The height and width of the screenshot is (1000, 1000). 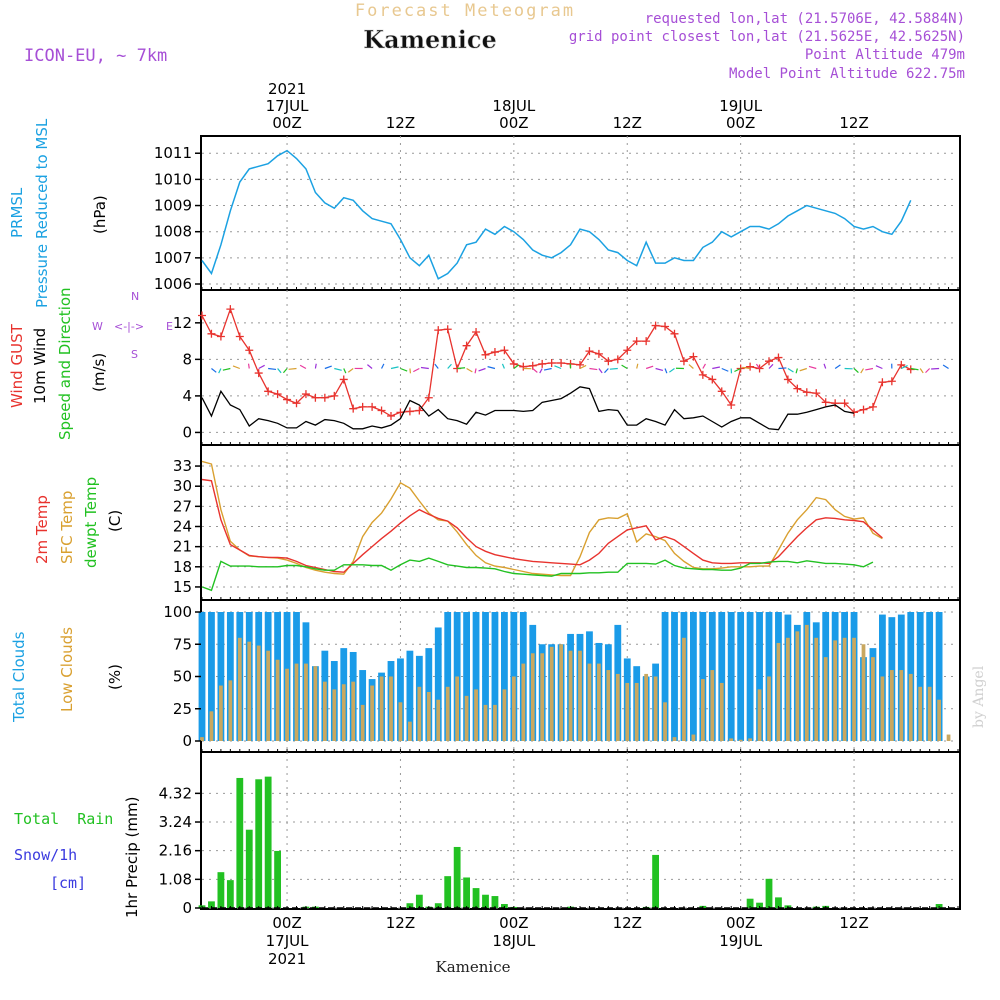 What do you see at coordinates (67, 527) in the screenshot?
I see `sfctemp-label: SFC Temp` at bounding box center [67, 527].